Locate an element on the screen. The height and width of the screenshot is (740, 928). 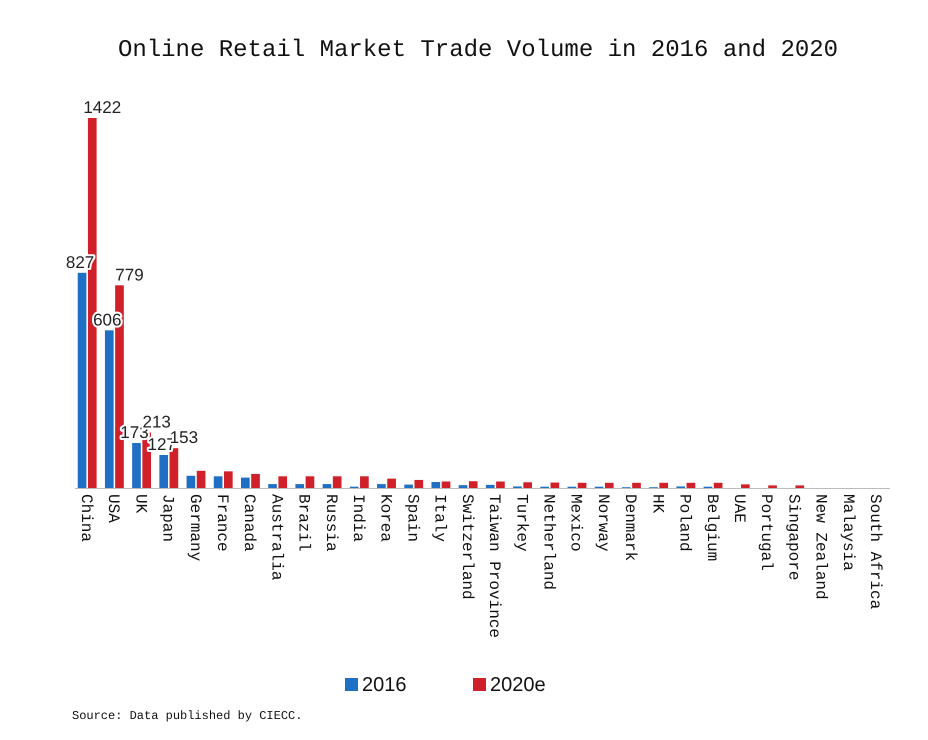
x-tick-label: Switzerland is located at coordinates (467, 547).